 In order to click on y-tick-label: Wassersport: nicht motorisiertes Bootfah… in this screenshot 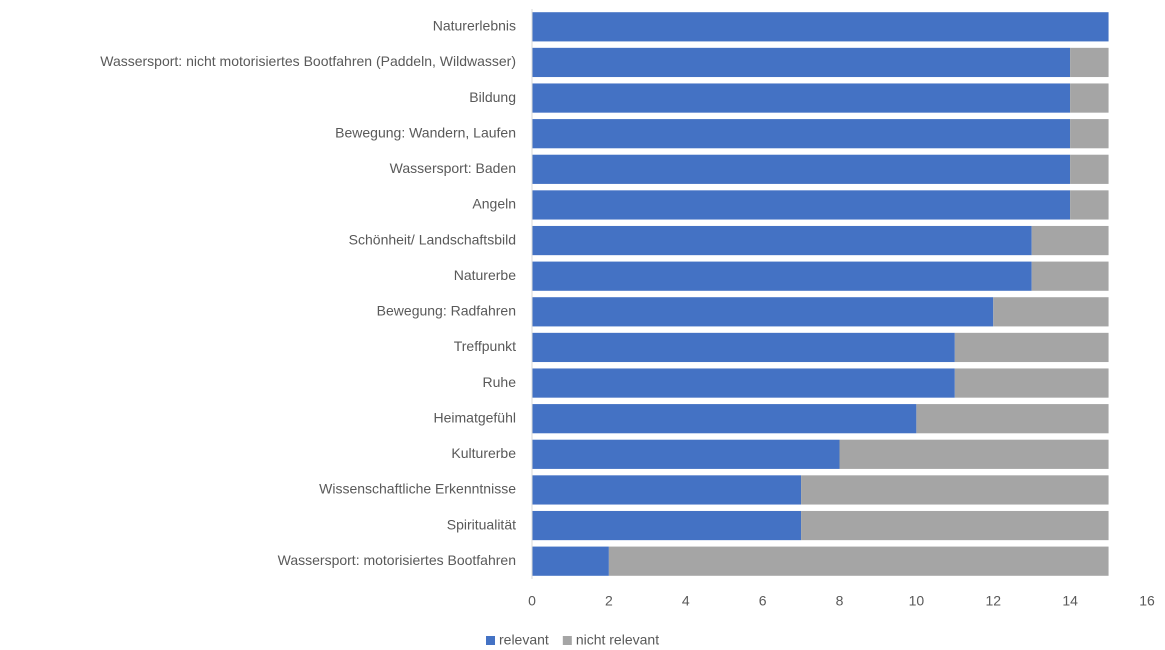, I will do `click(308, 61)`.